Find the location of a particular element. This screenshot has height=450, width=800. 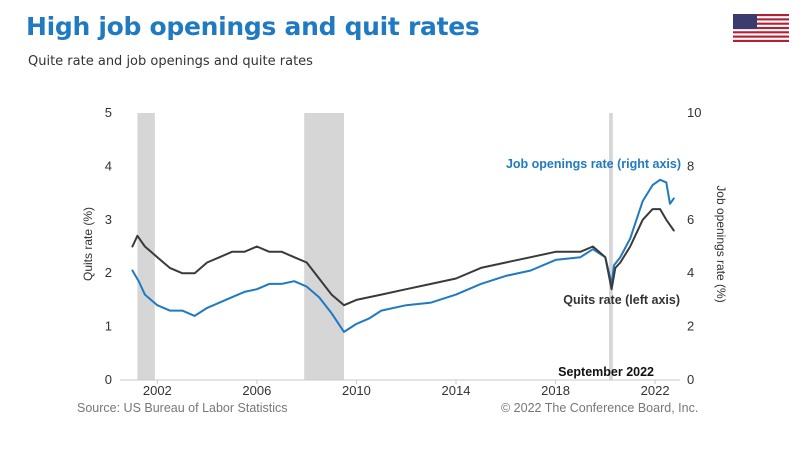

us-flag-icon is located at coordinates (761, 28).